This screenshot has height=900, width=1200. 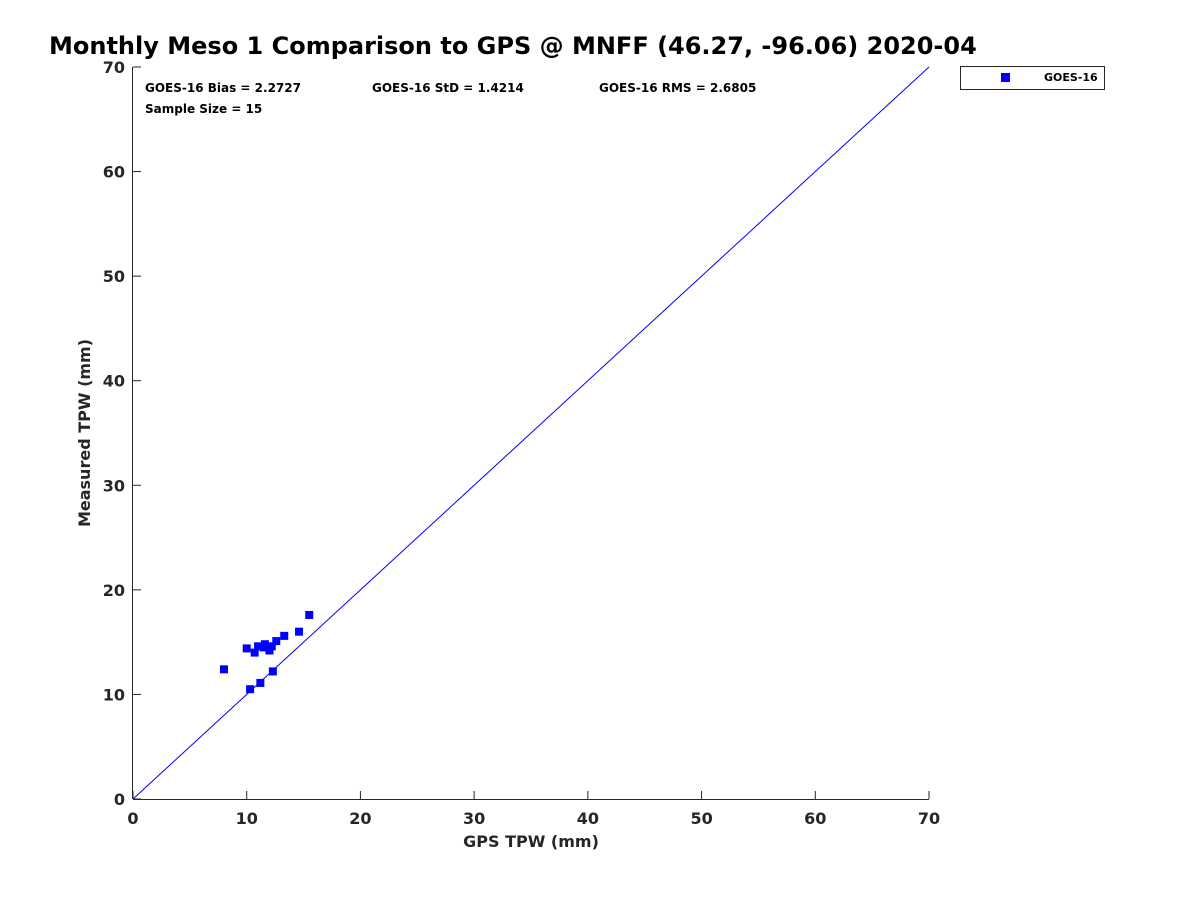 I want to click on legend: GOES-16, so click(x=1032, y=78).